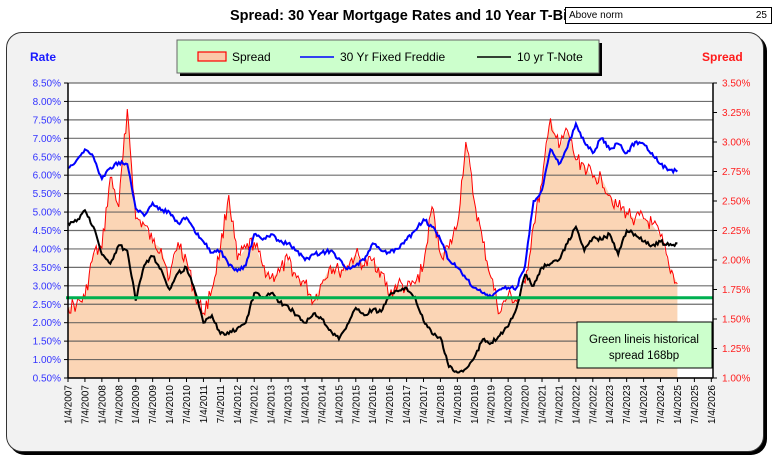  I want to click on x-tick-label: 7/4/2024, so click(661, 404).